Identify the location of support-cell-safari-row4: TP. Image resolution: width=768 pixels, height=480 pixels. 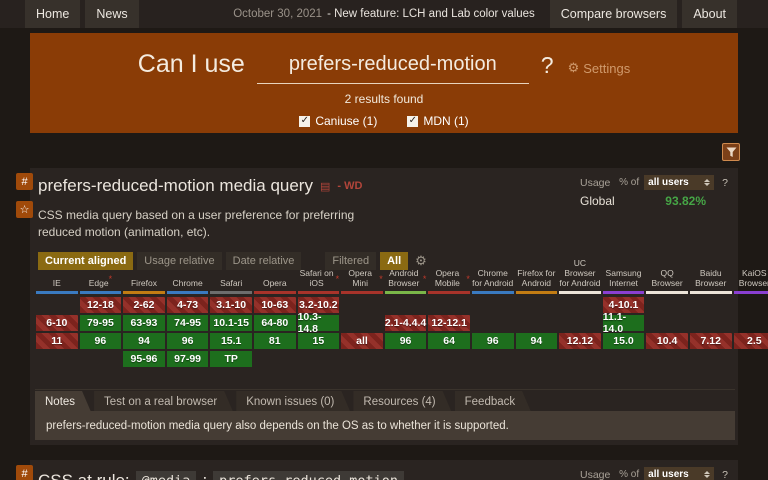
(231, 359).